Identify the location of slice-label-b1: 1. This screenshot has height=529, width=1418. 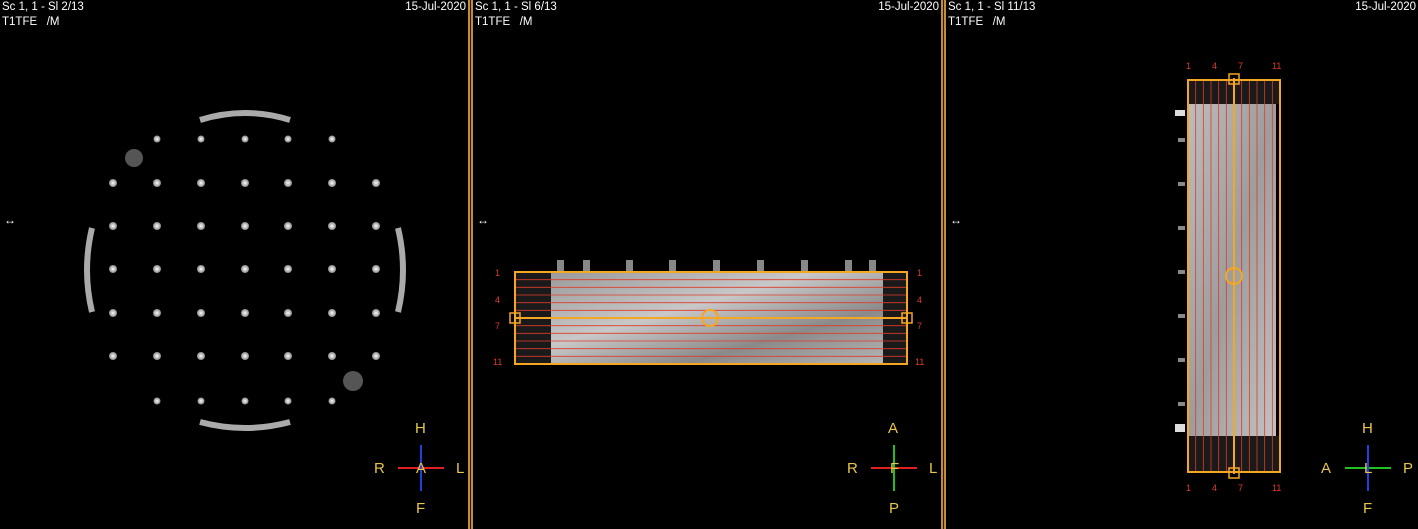
(1189, 488).